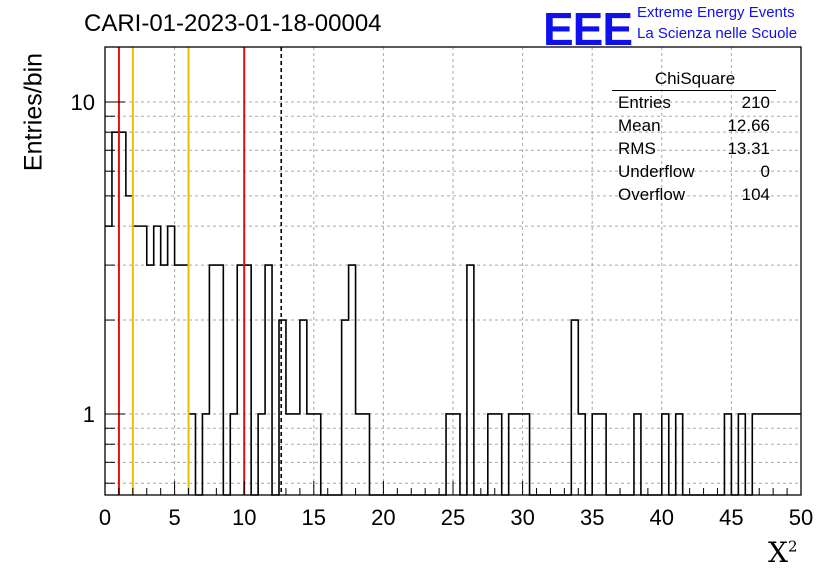 This screenshot has width=836, height=572. Describe the element at coordinates (755, 194) in the screenshot. I see `stats-value: 104` at that location.